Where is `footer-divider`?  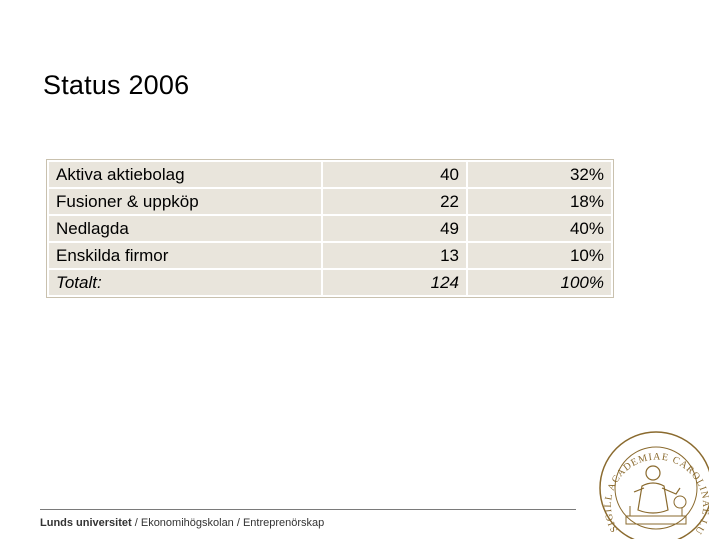 footer-divider is located at coordinates (308, 509).